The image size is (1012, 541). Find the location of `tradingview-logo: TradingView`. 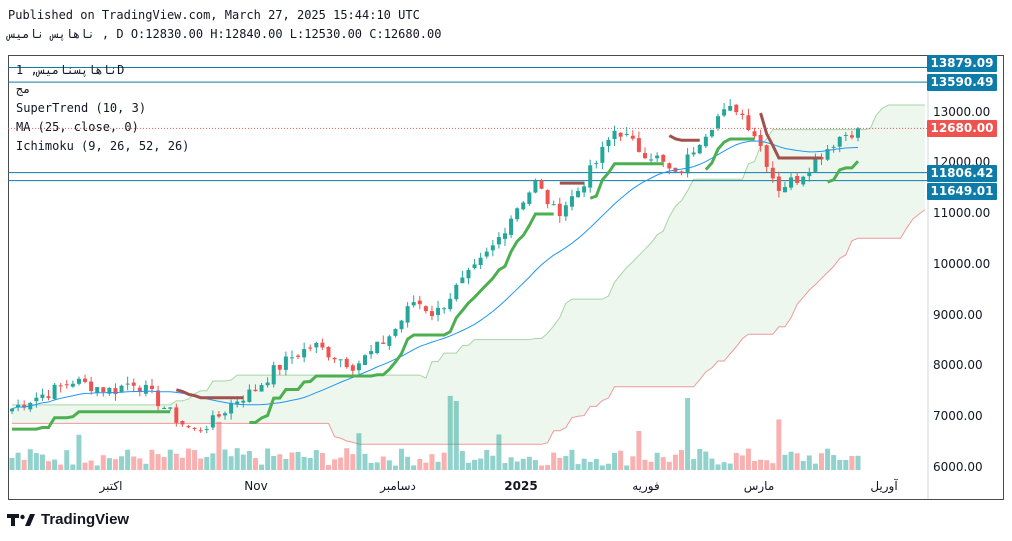

tradingview-logo: TradingView is located at coordinates (68, 519).